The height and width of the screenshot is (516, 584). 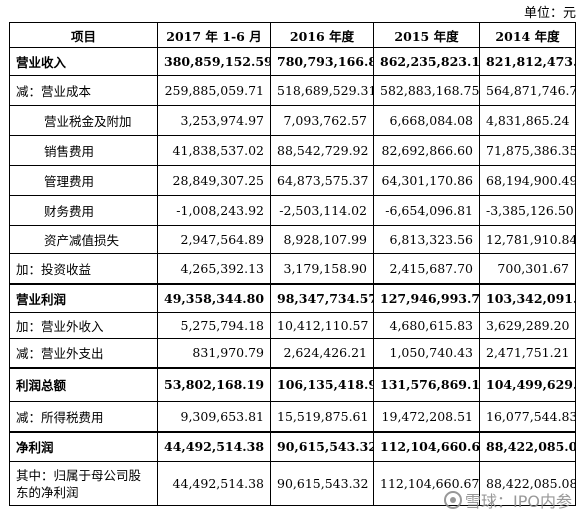 What do you see at coordinates (322, 297) in the screenshot?
I see `row-value: 98,347,734.57` at bounding box center [322, 297].